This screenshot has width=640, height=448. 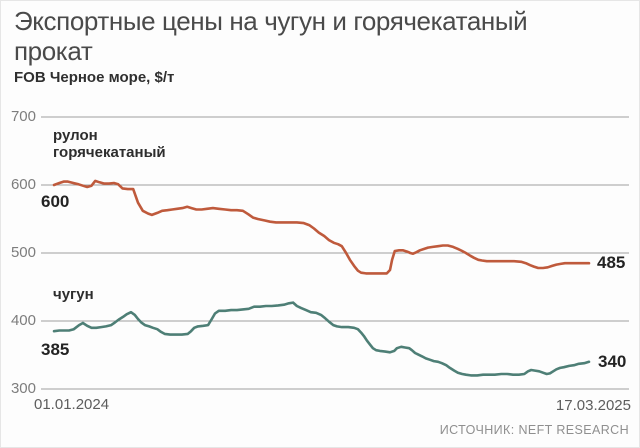 What do you see at coordinates (611, 262) in the screenshot?
I see `hrc-end-value: 485` at bounding box center [611, 262].